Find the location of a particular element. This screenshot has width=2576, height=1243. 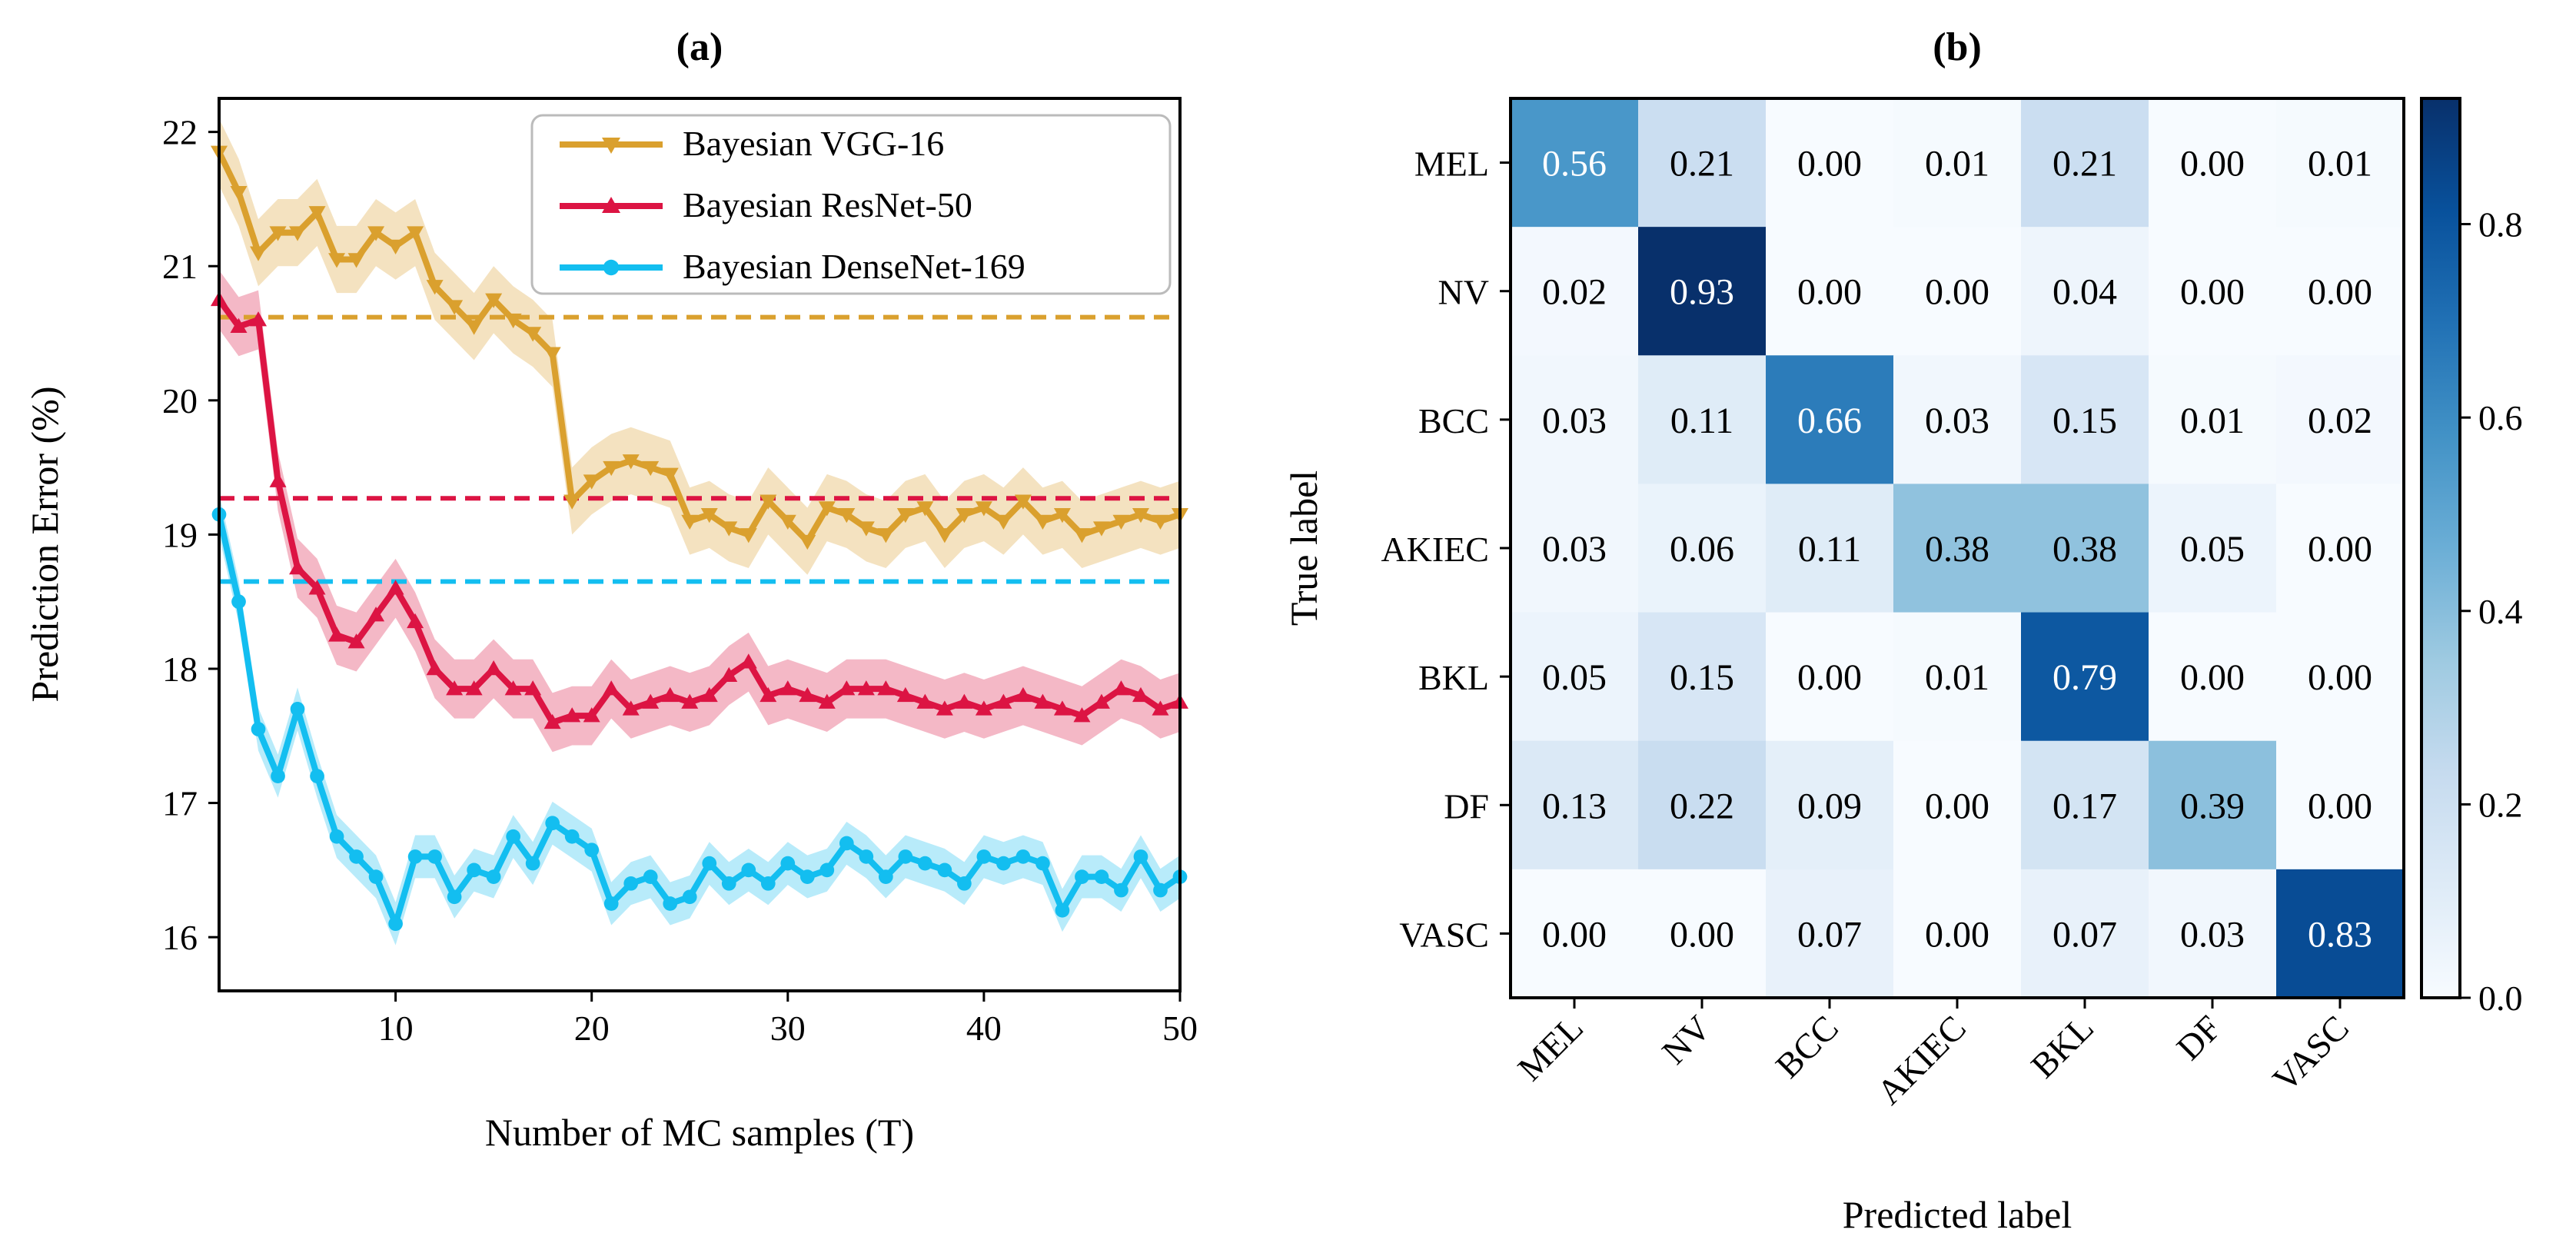

matrix-cell-value: 0.07 is located at coordinates (1829, 934).